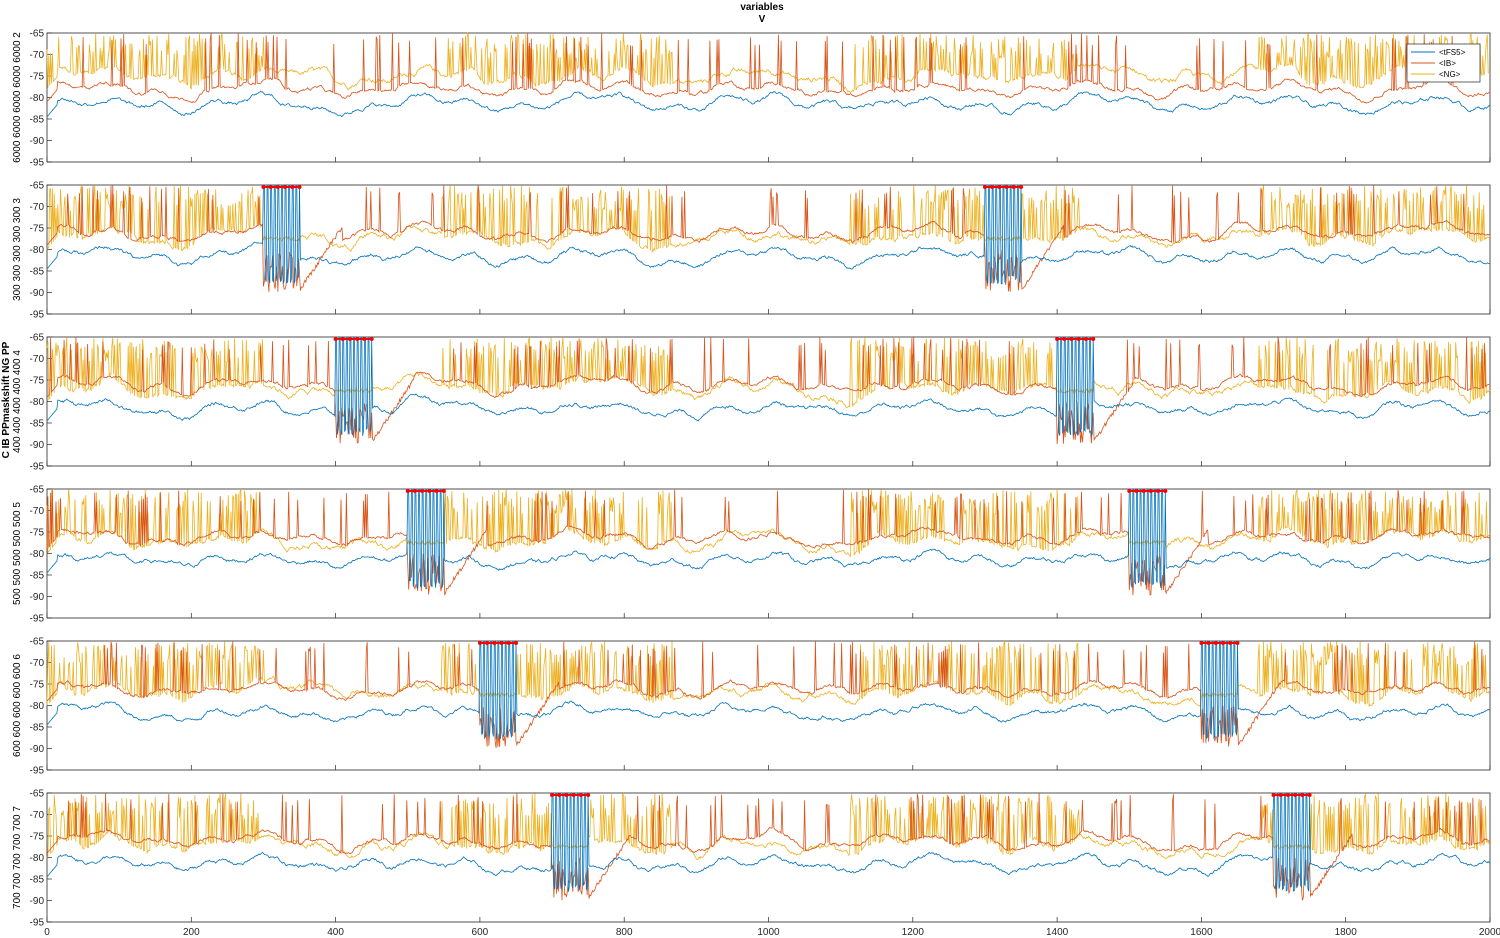 The width and height of the screenshot is (1500, 938). What do you see at coordinates (47, 932) in the screenshot?
I see `x-tick-label: 0` at bounding box center [47, 932].